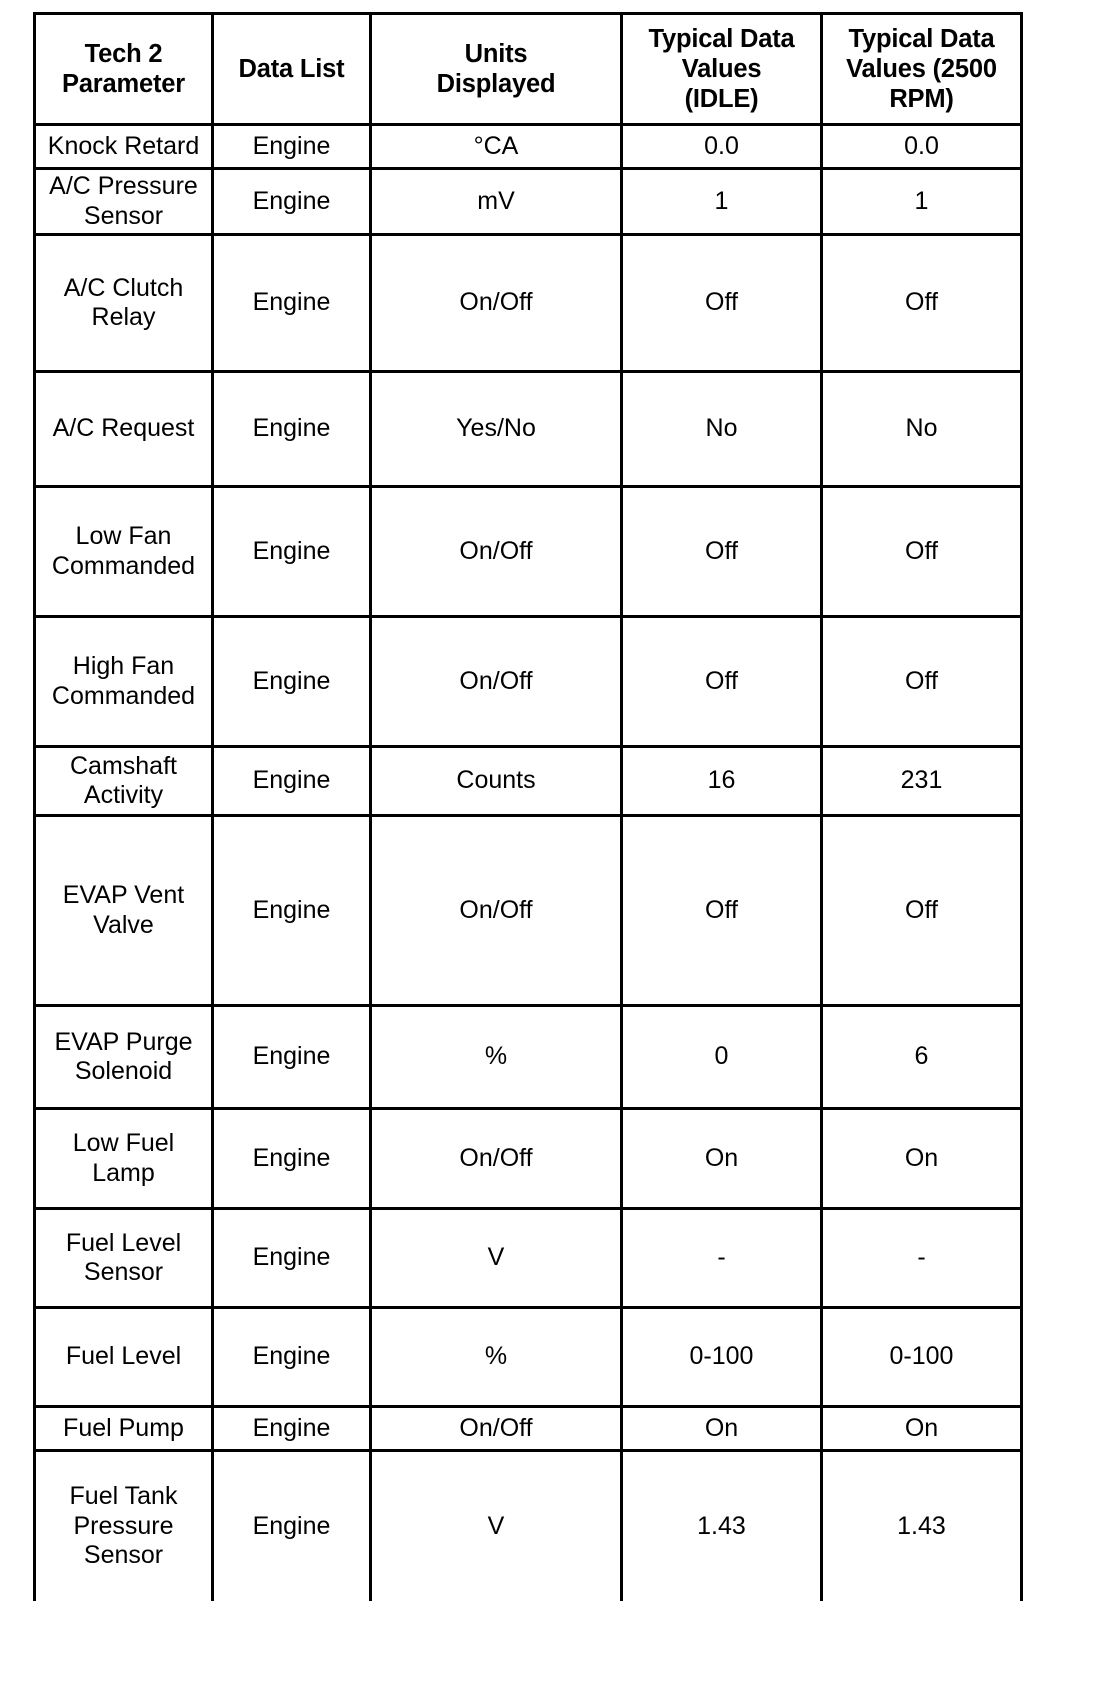  I want to click on cell-rpm2500: -, so click(921, 1258).